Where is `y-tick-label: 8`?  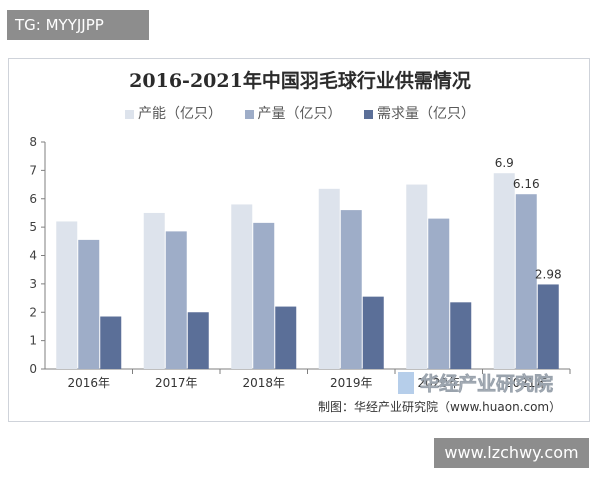 y-tick-label: 8 is located at coordinates (33, 142).